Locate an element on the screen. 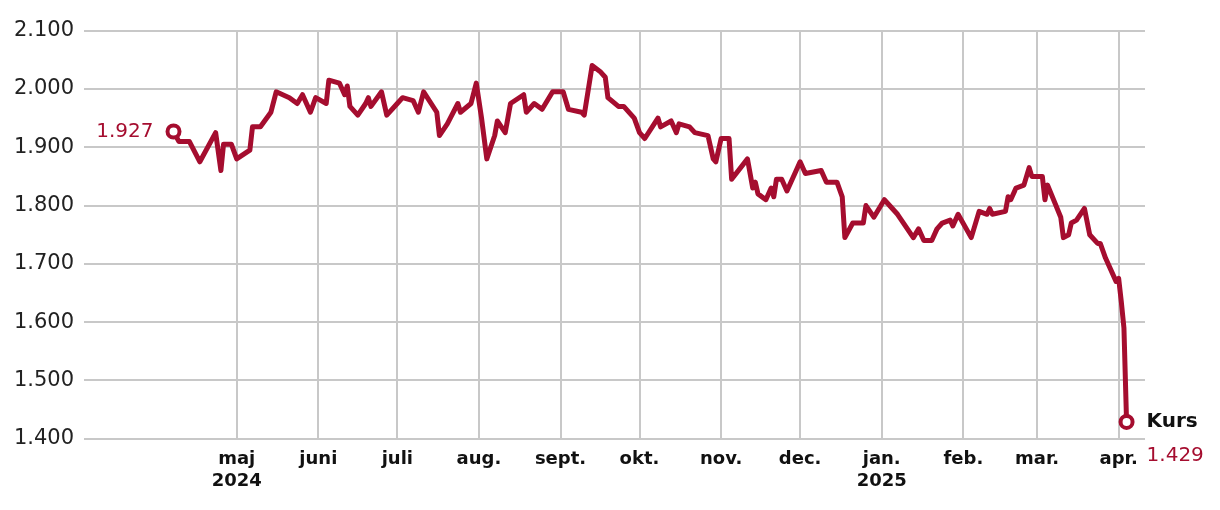  x-tick-label: feb. is located at coordinates (963, 458).